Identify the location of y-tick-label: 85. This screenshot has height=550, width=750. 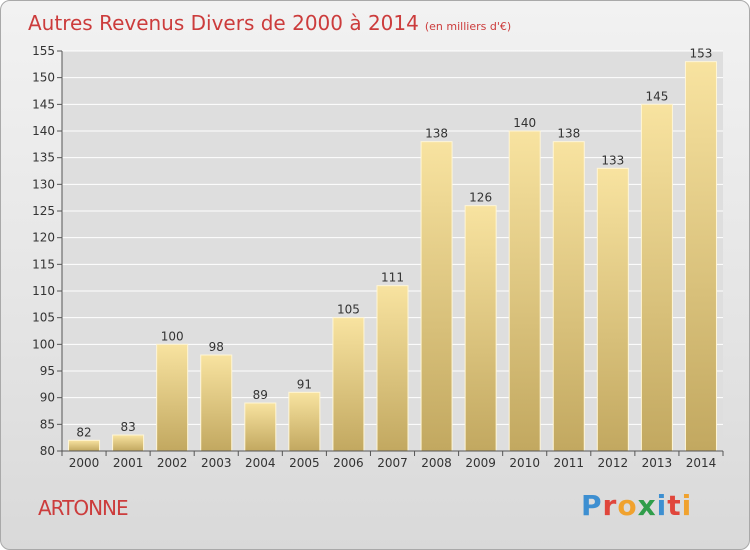
(47, 424).